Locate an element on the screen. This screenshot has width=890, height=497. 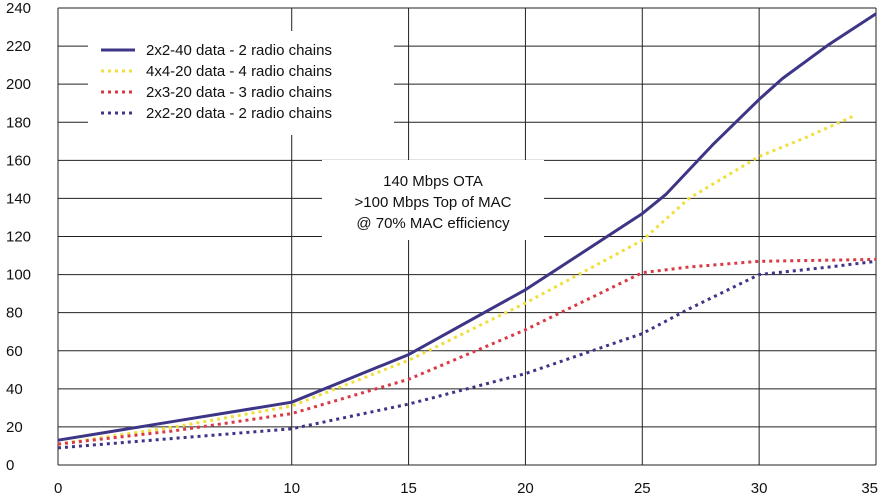
x-tick-label: 35 is located at coordinates (869, 488).